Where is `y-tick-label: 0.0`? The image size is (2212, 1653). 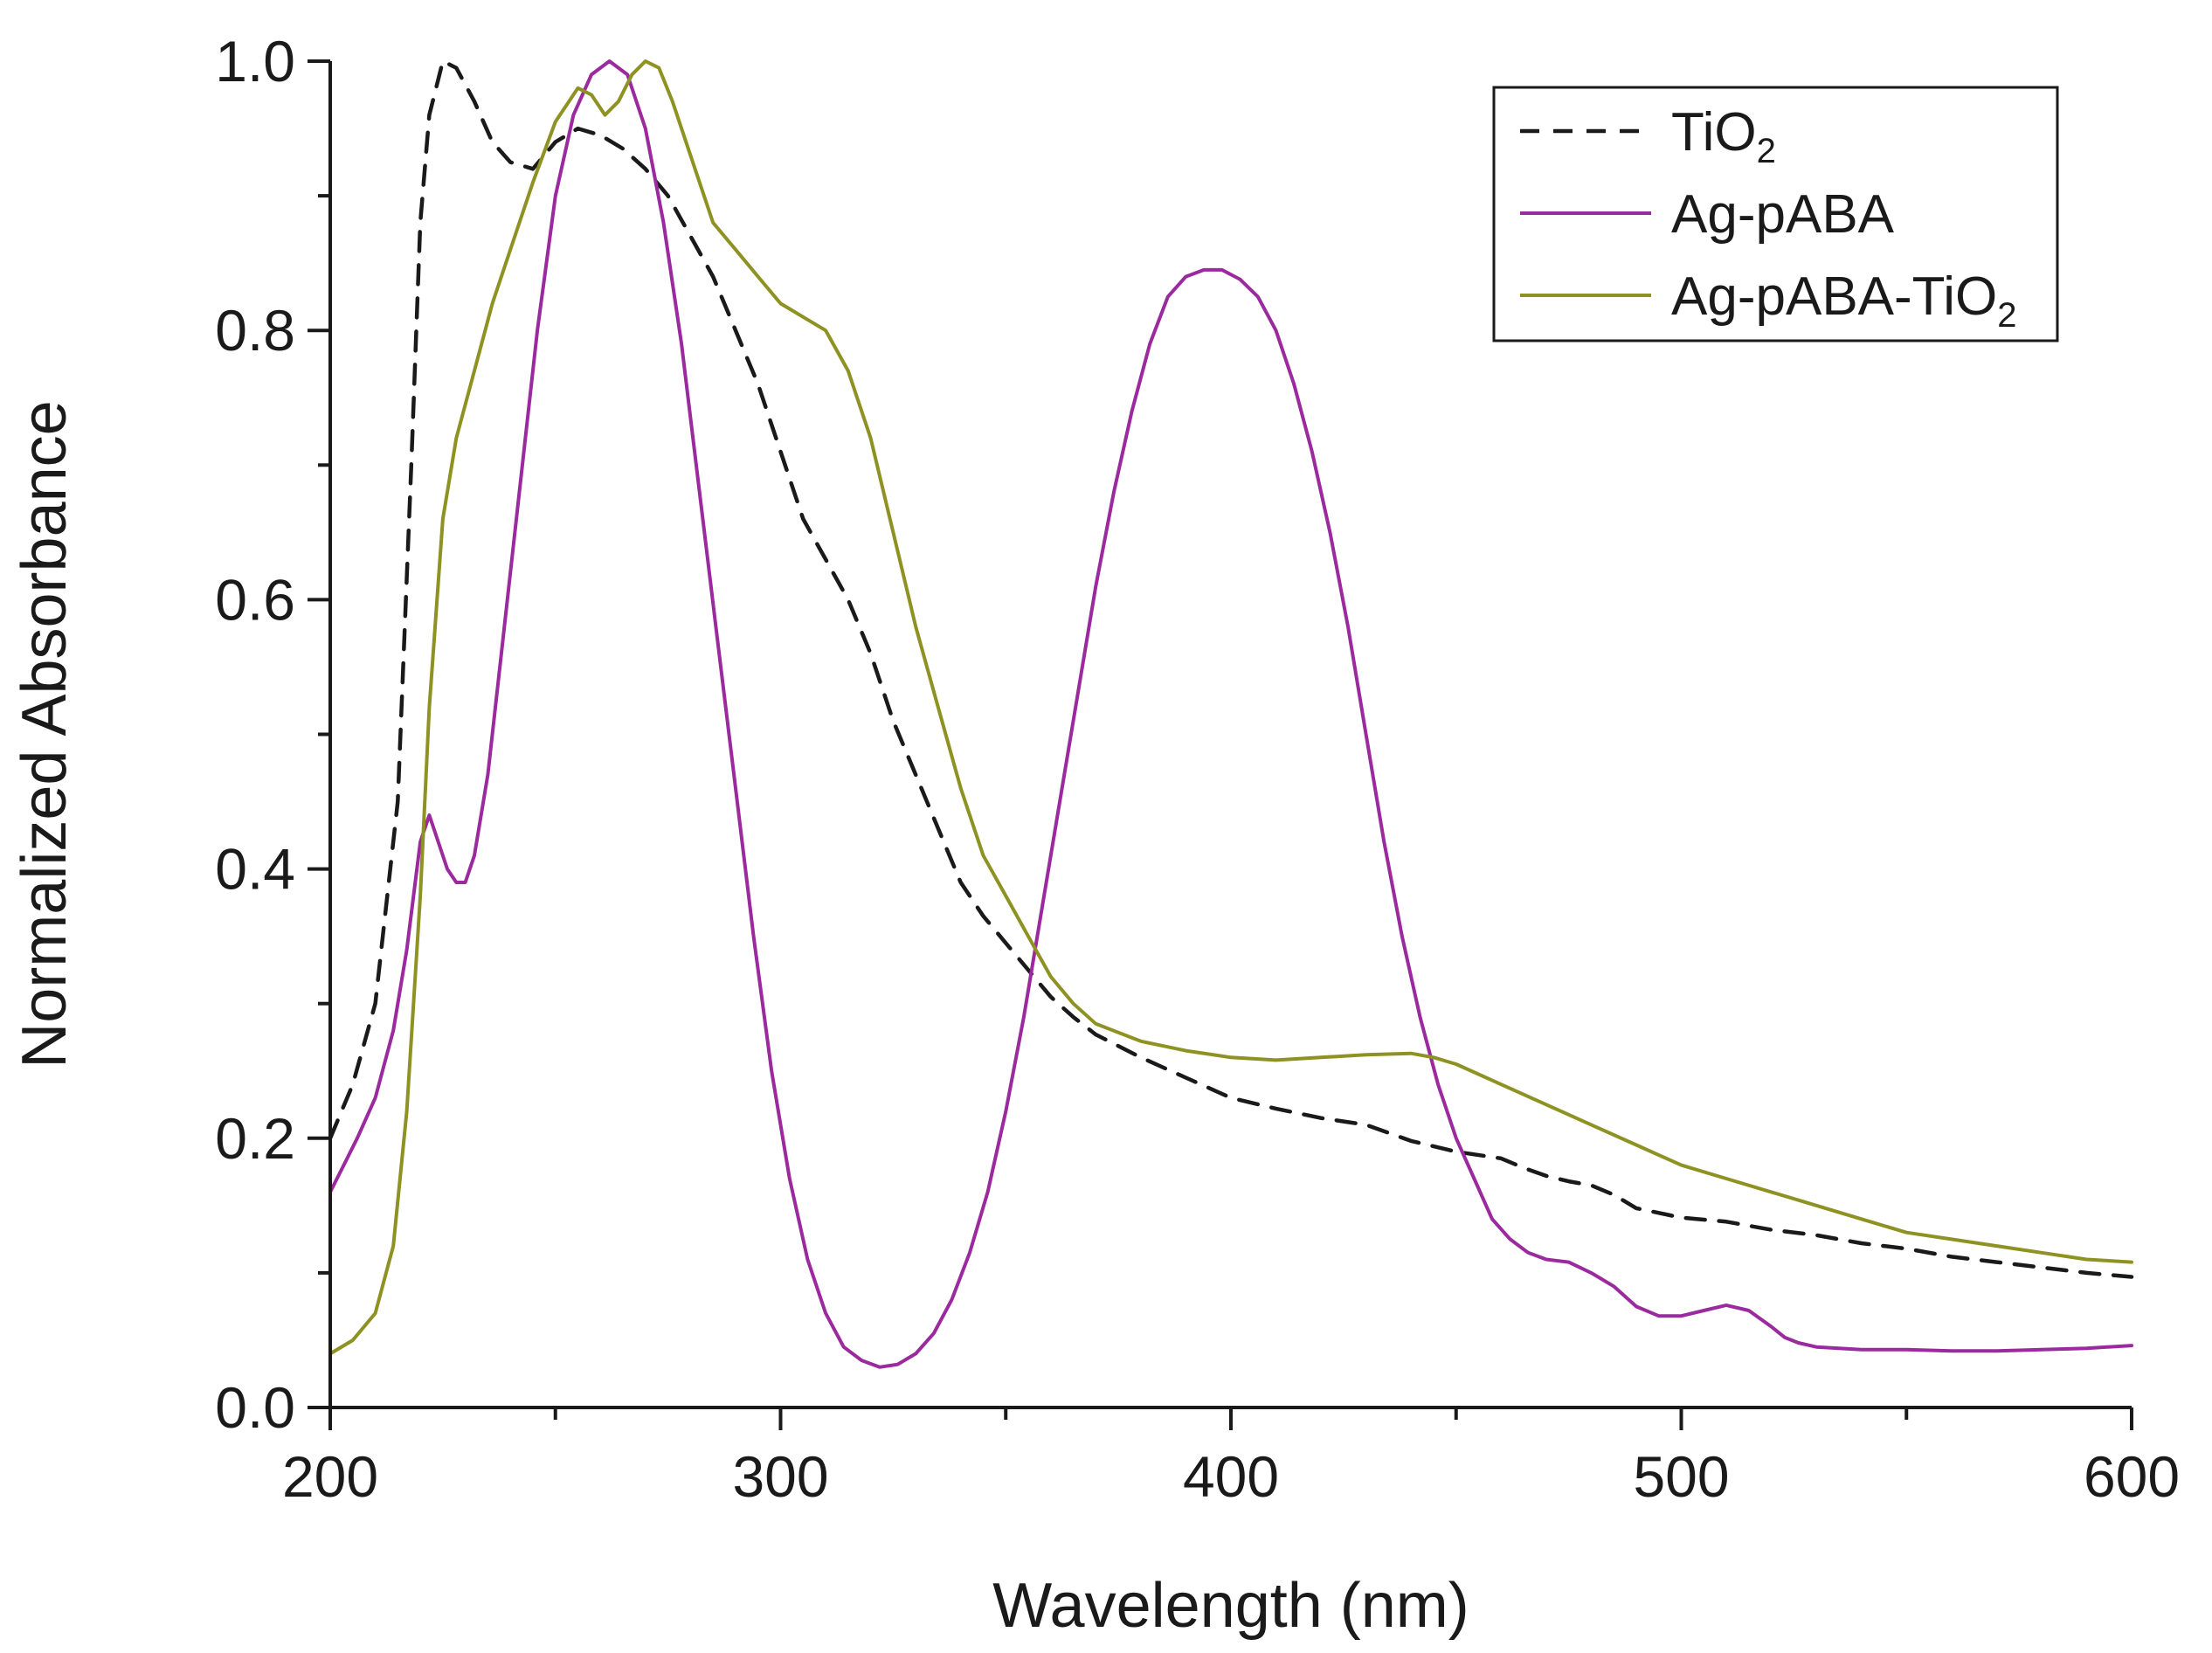 y-tick-label: 0.0 is located at coordinates (255, 1407).